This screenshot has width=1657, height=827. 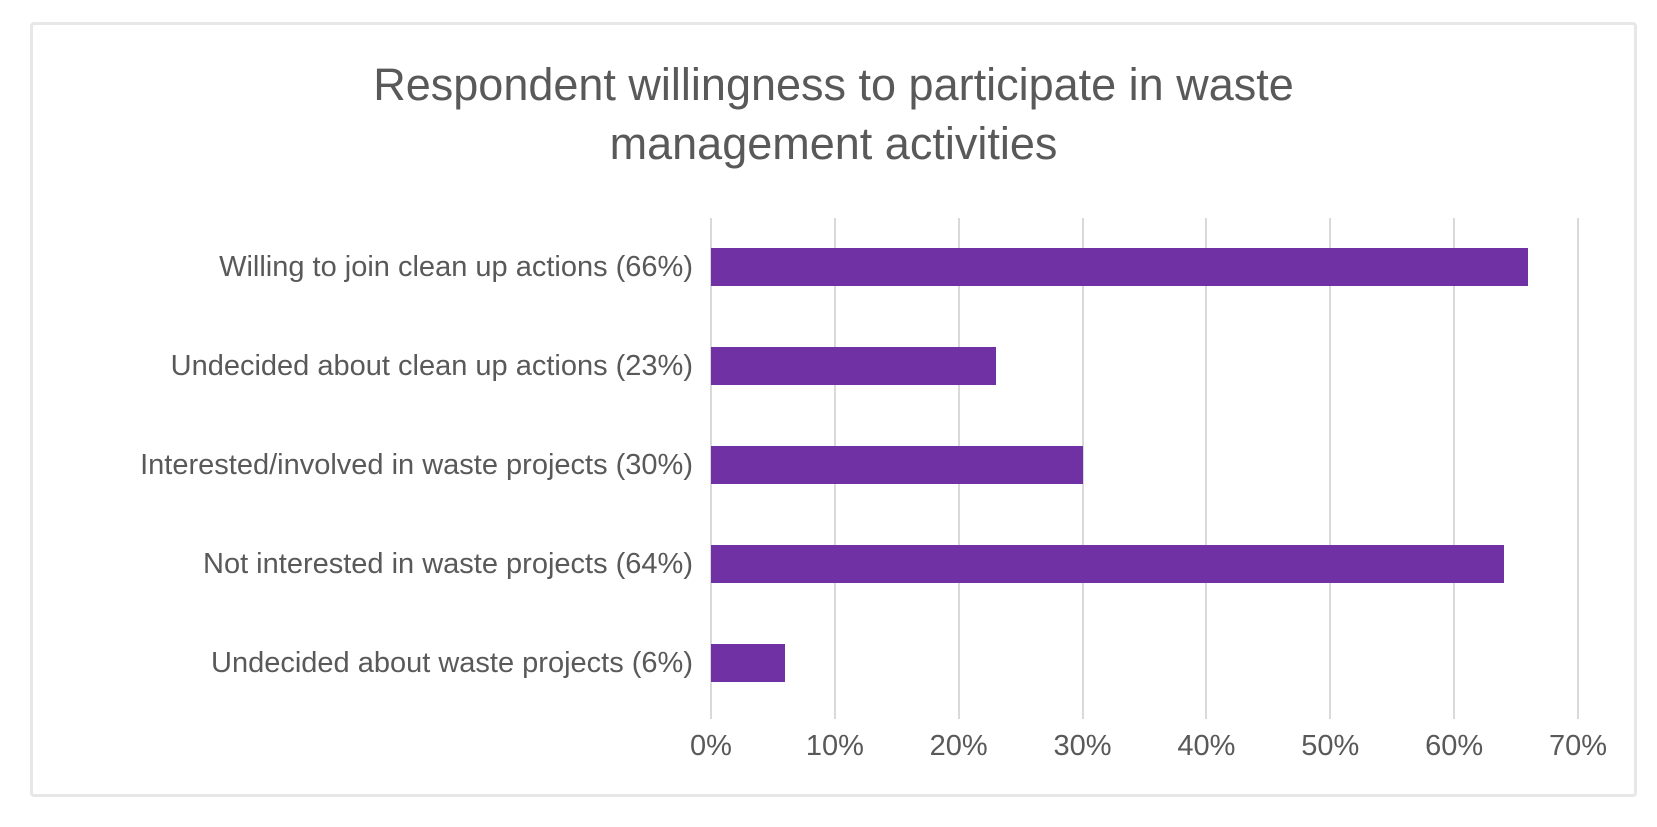 I want to click on x-axis-tick-label: 0%, so click(x=711, y=746).